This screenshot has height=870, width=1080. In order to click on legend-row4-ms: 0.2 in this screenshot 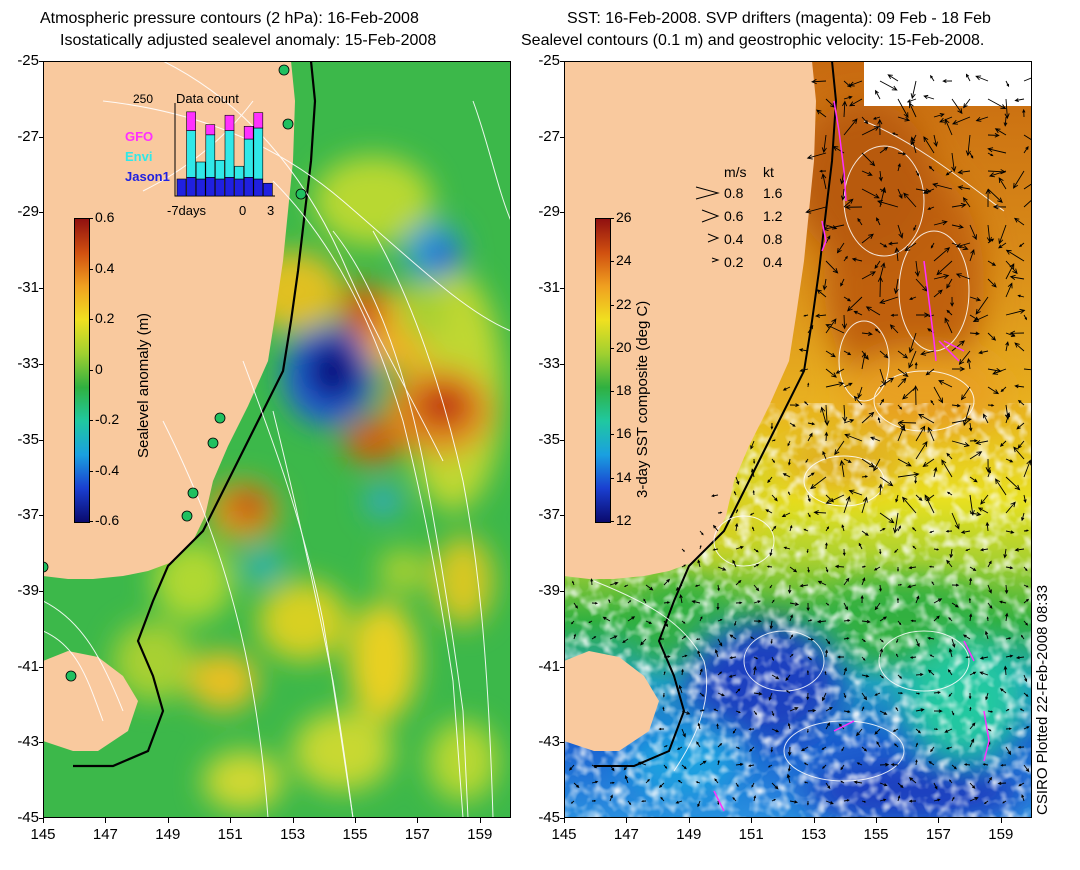, I will do `click(734, 262)`.